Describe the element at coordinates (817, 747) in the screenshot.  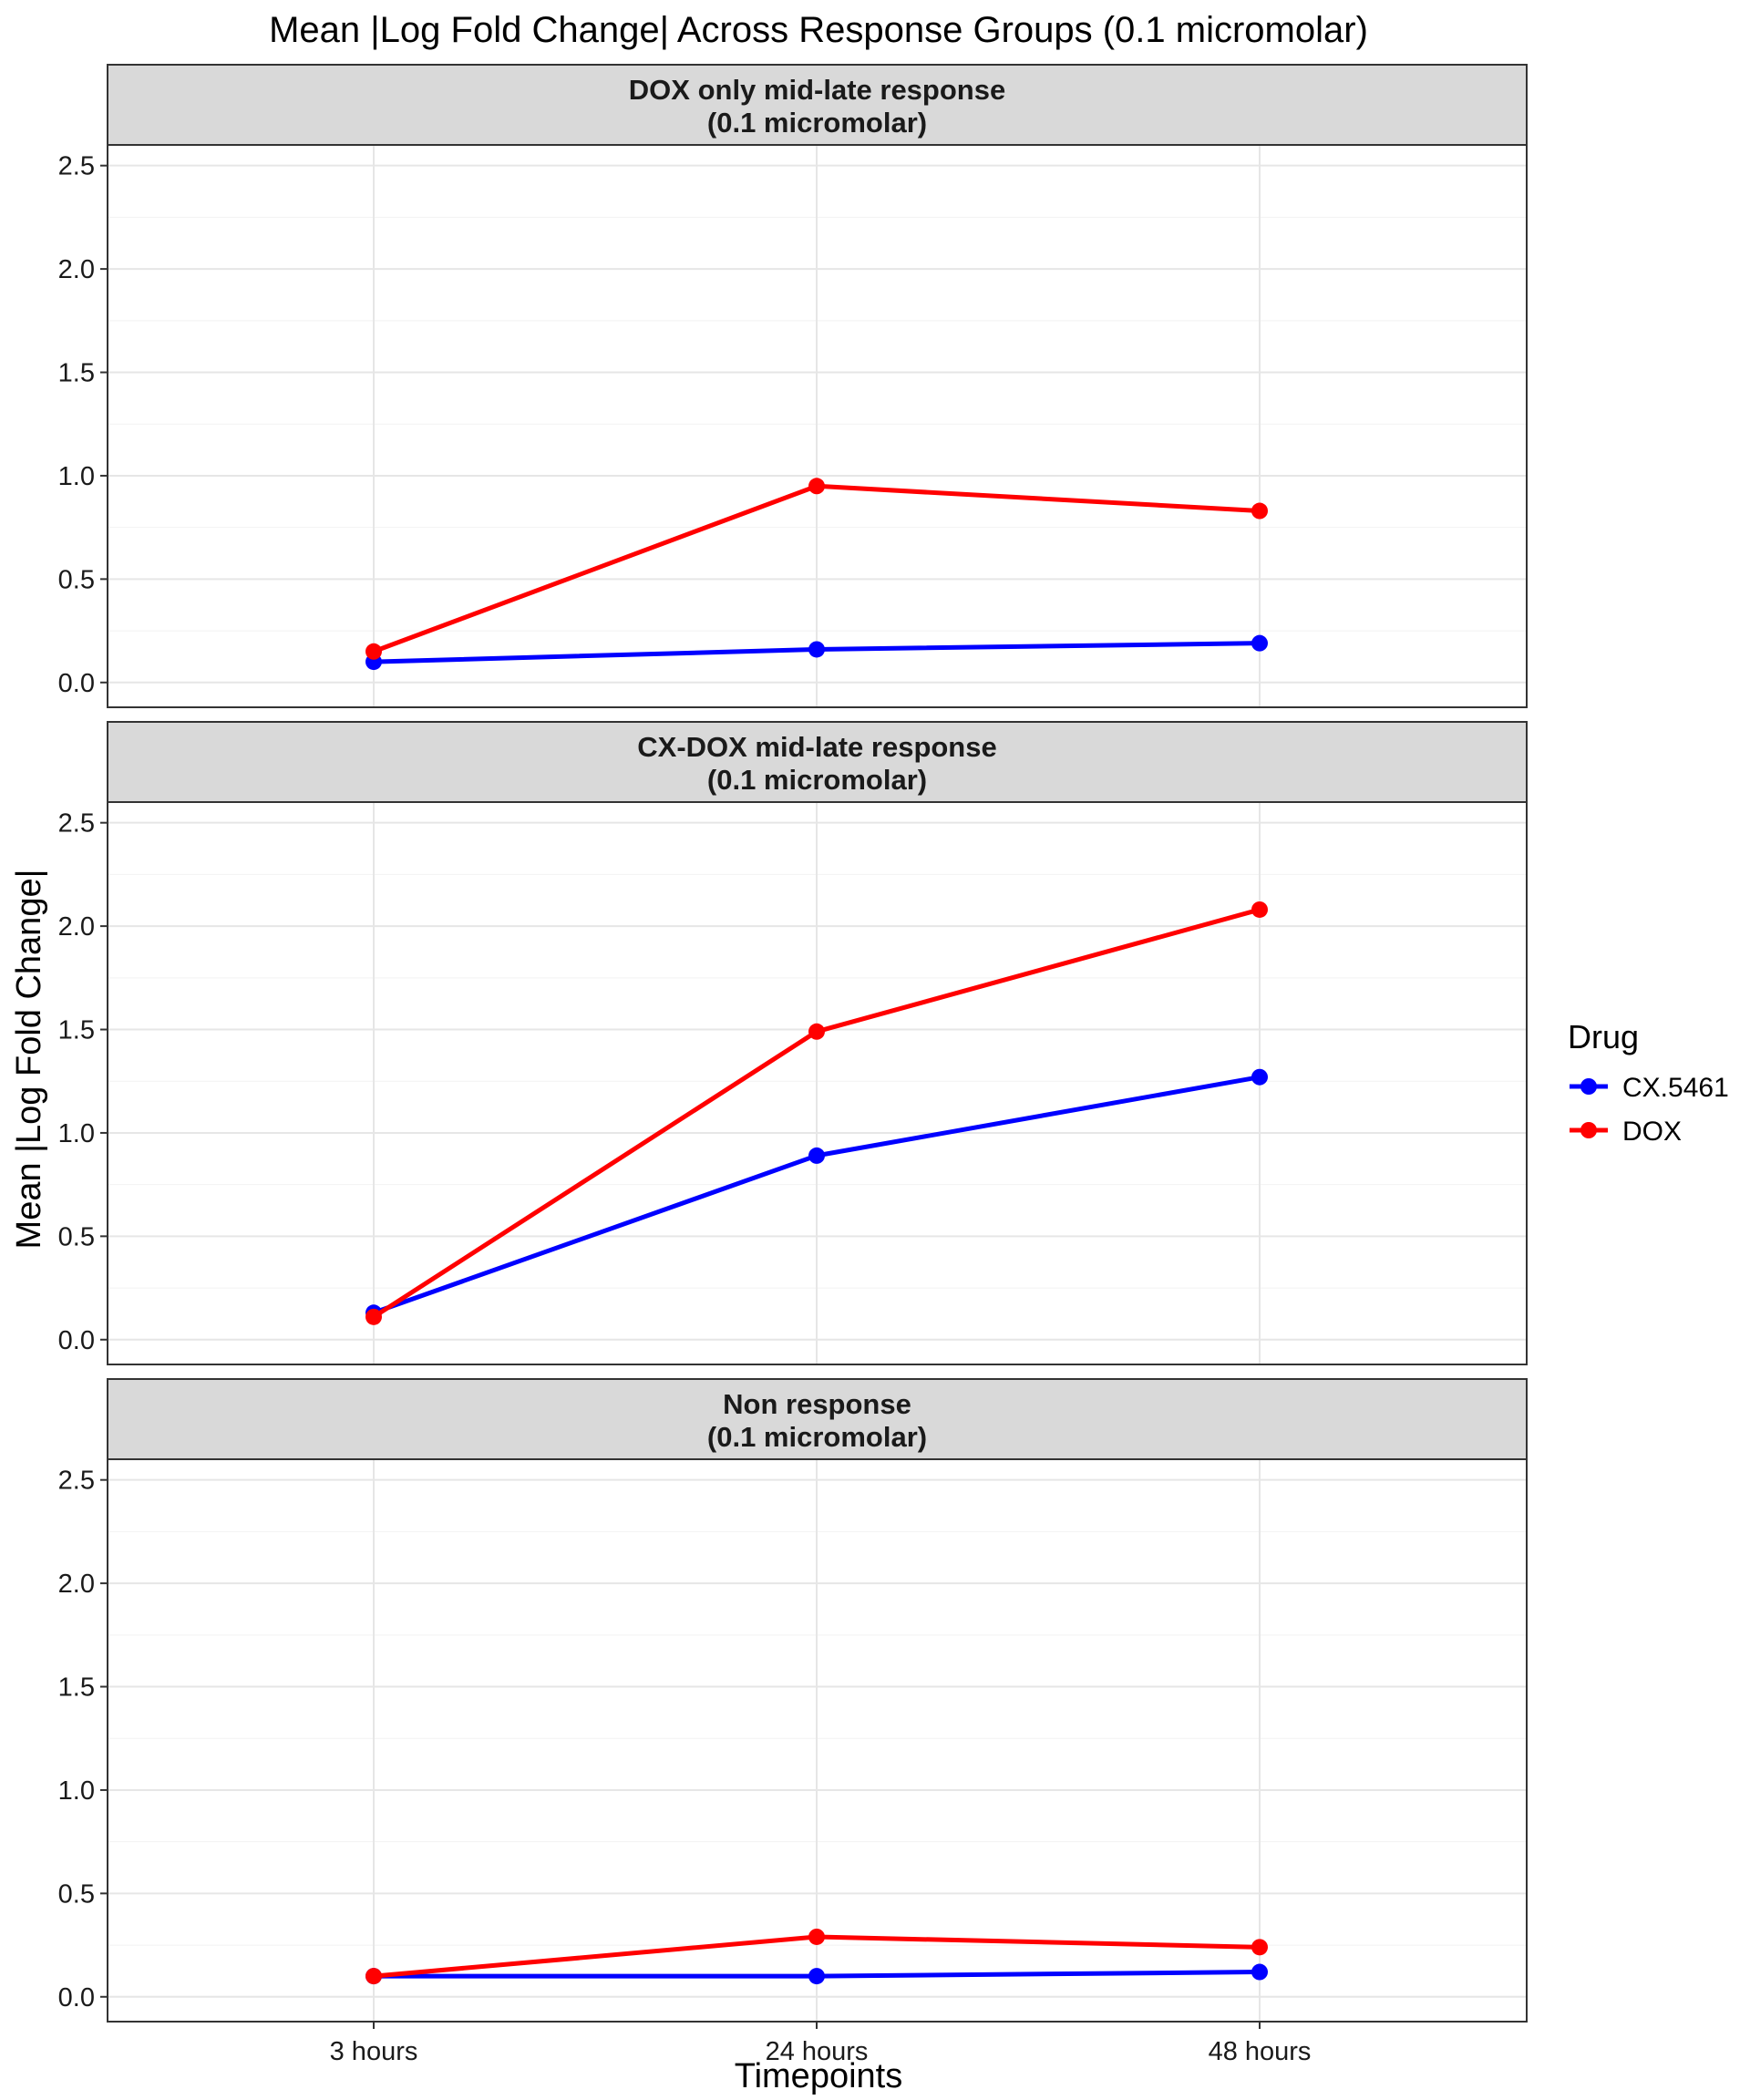
I see `panel-title: CX-DOX mid-late response` at that location.